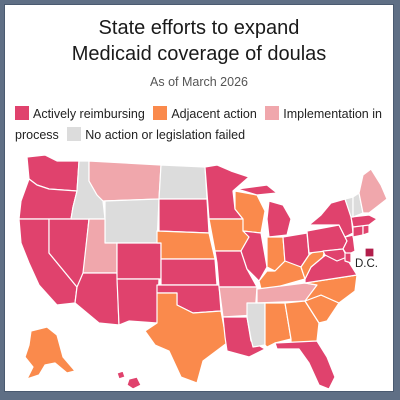  What do you see at coordinates (186, 338) in the screenshot?
I see `state-tx` at bounding box center [186, 338].